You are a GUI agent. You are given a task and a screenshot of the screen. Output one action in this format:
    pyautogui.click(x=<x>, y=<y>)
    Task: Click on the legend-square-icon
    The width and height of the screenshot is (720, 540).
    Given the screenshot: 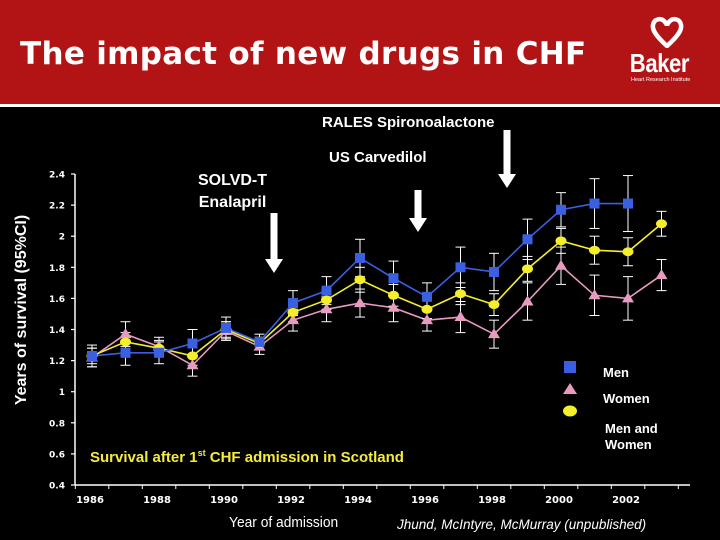 What is the action you would take?
    pyautogui.click(x=570, y=367)
    